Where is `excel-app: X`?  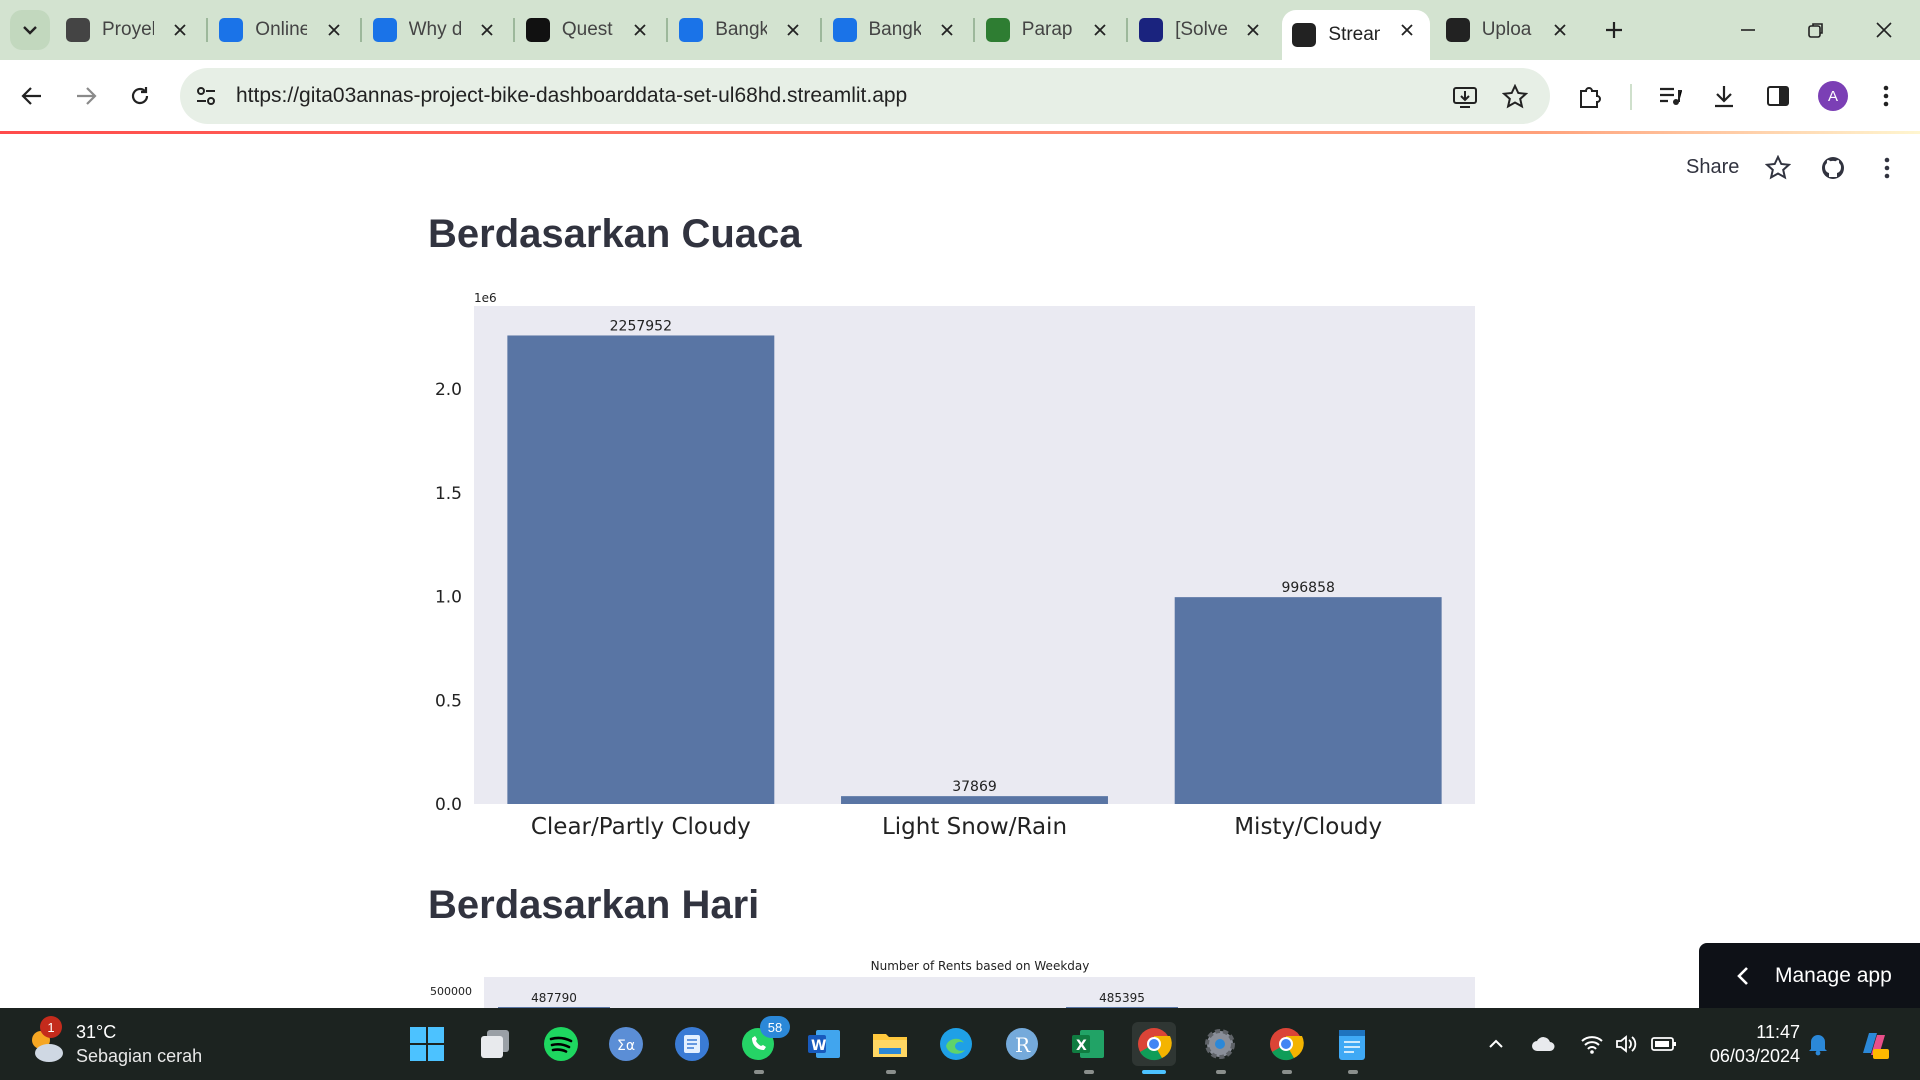
excel-app: X is located at coordinates (1088, 1044).